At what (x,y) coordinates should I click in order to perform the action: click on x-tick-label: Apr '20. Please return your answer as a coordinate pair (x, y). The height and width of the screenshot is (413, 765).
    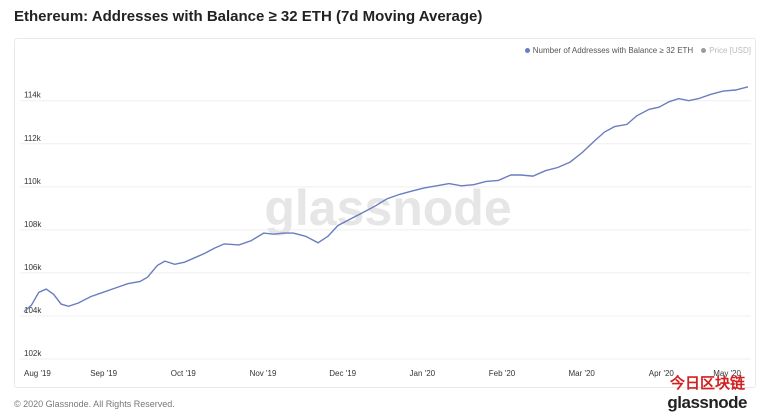
    Looking at the image, I should click on (662, 373).